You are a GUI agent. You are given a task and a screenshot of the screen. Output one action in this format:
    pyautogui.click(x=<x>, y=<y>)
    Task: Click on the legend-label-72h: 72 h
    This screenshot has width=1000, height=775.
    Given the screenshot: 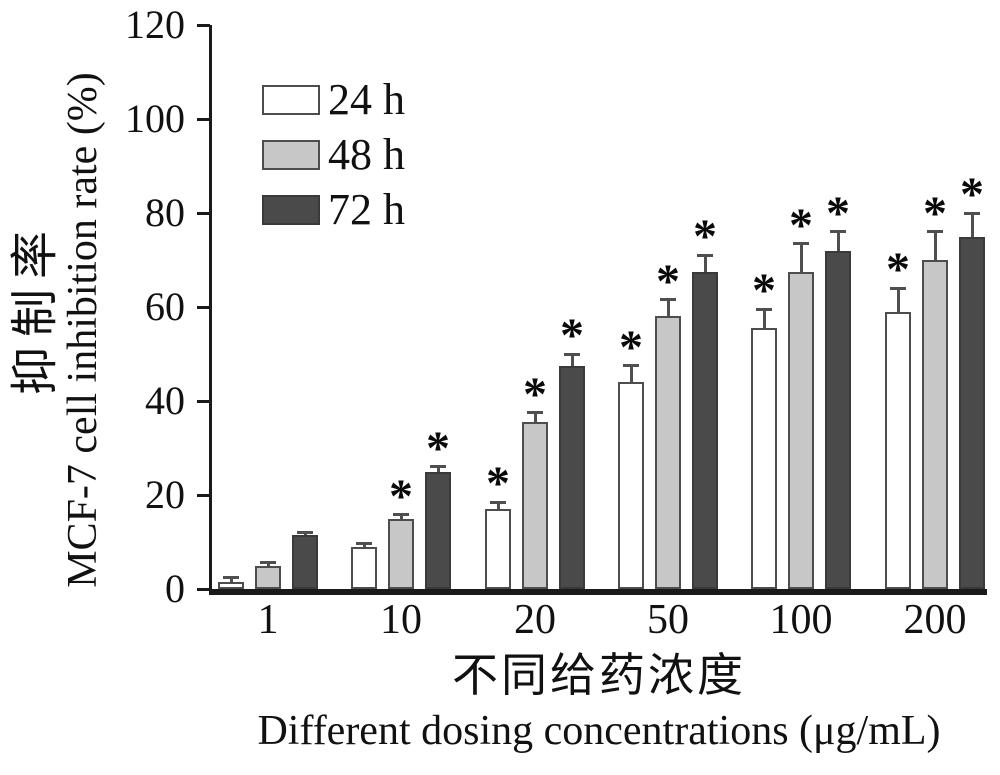 What is the action you would take?
    pyautogui.click(x=366, y=209)
    